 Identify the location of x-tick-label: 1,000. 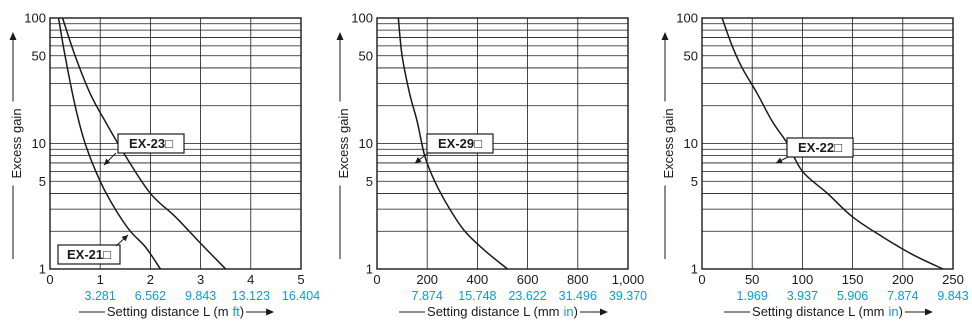
(628, 279).